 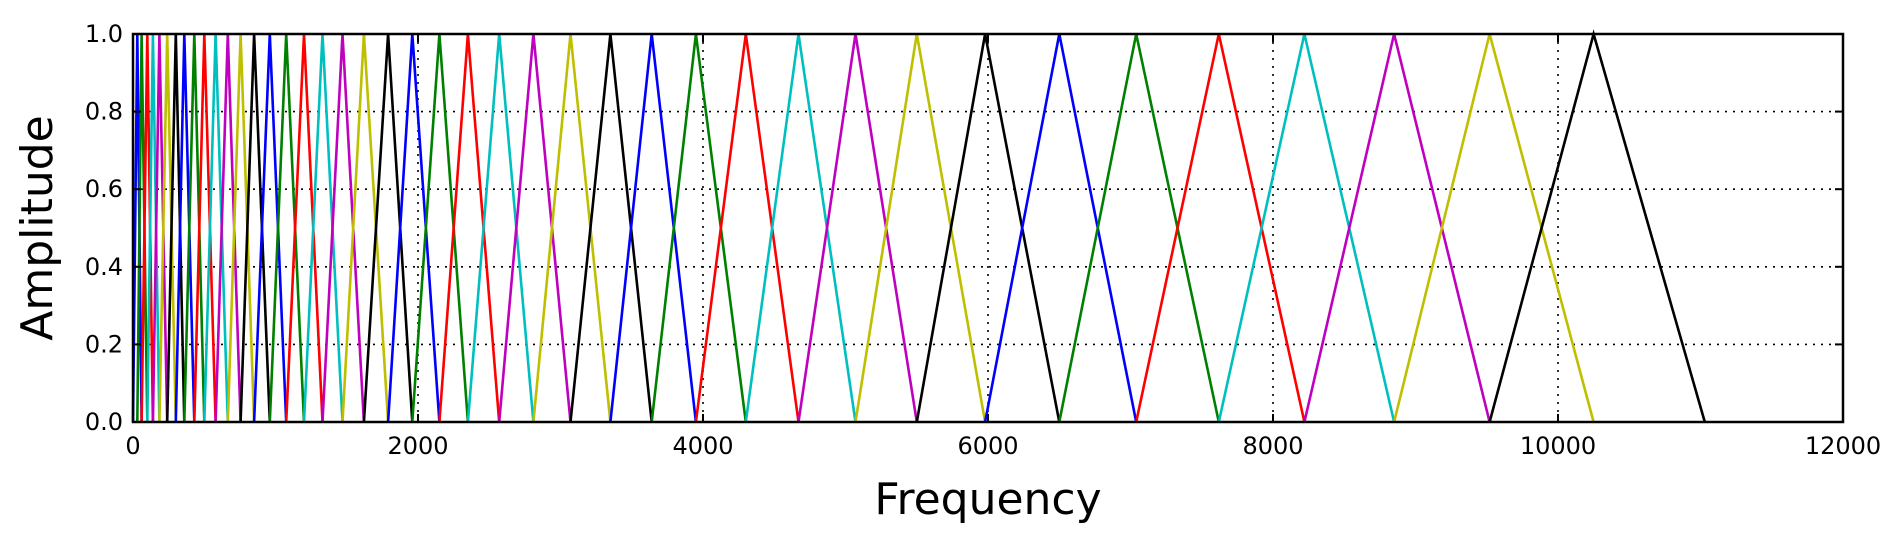 What do you see at coordinates (702, 446) in the screenshot?
I see `x-tick-label: 4000` at bounding box center [702, 446].